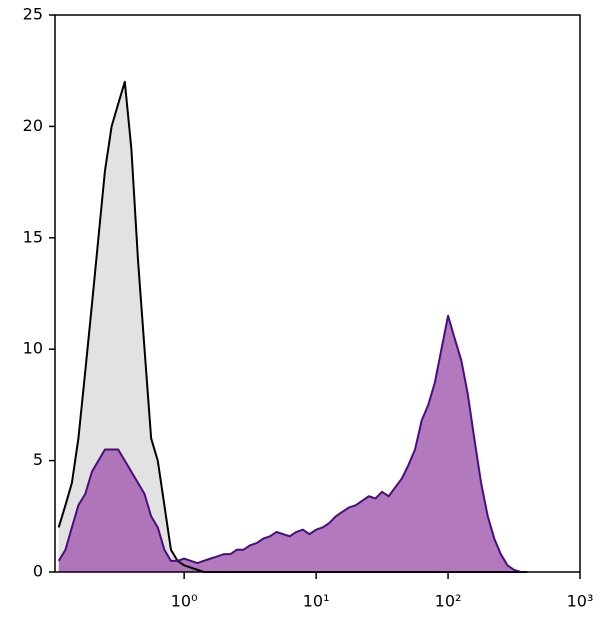 The height and width of the screenshot is (623, 600). What do you see at coordinates (316, 601) in the screenshot?
I see `x-tick-label: 10¹` at bounding box center [316, 601].